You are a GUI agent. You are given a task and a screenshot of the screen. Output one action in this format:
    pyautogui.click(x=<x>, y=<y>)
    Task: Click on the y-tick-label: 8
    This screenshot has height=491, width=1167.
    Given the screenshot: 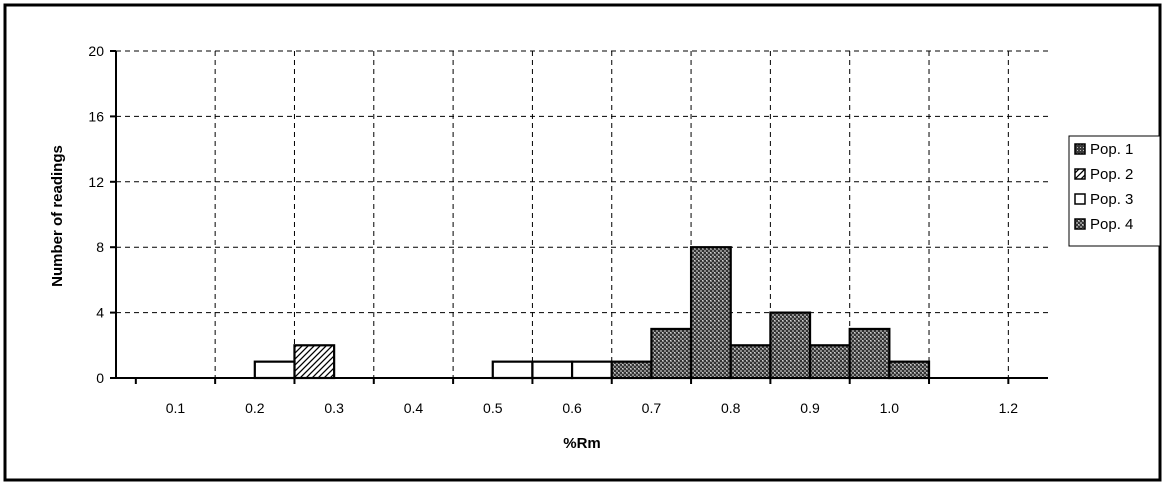 What is the action you would take?
    pyautogui.click(x=100, y=247)
    